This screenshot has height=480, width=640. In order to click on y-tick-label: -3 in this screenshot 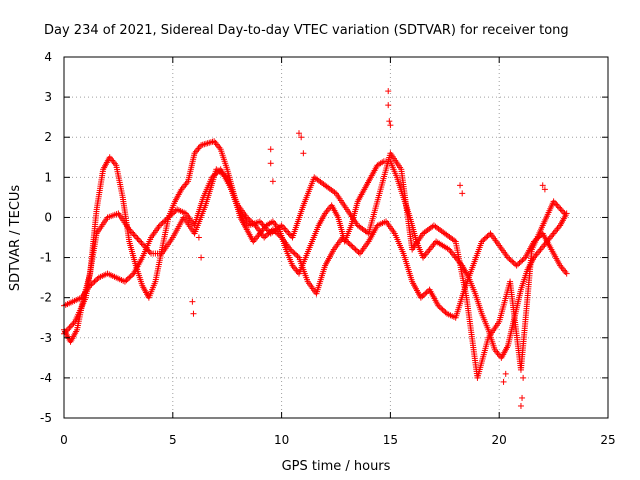, I will do `click(46, 338)`.